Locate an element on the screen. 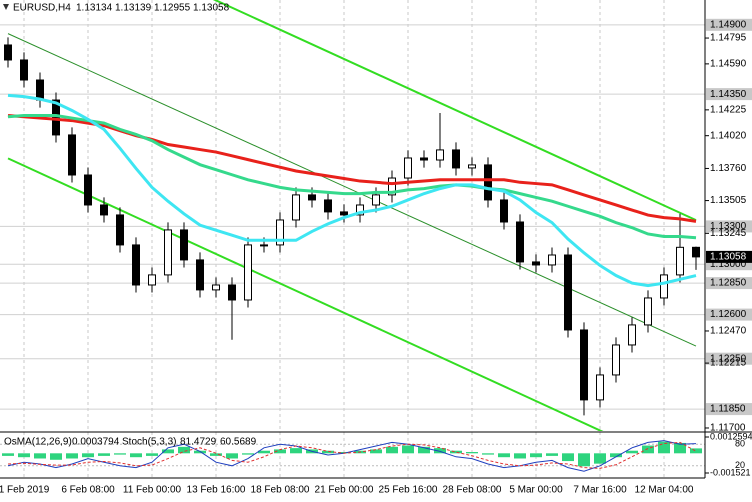 This screenshot has height=502, width=752. header-open: 1.13134 is located at coordinates (94, 8).